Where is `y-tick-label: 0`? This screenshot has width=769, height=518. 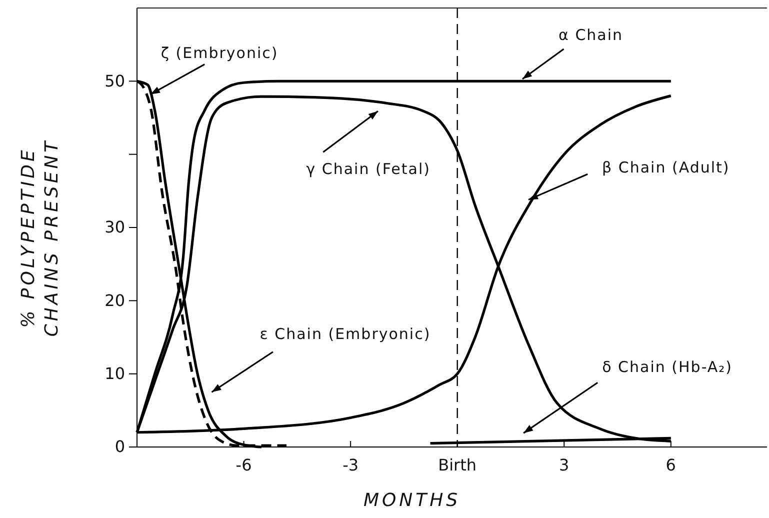
y-tick-label: 0 is located at coordinates (119, 446).